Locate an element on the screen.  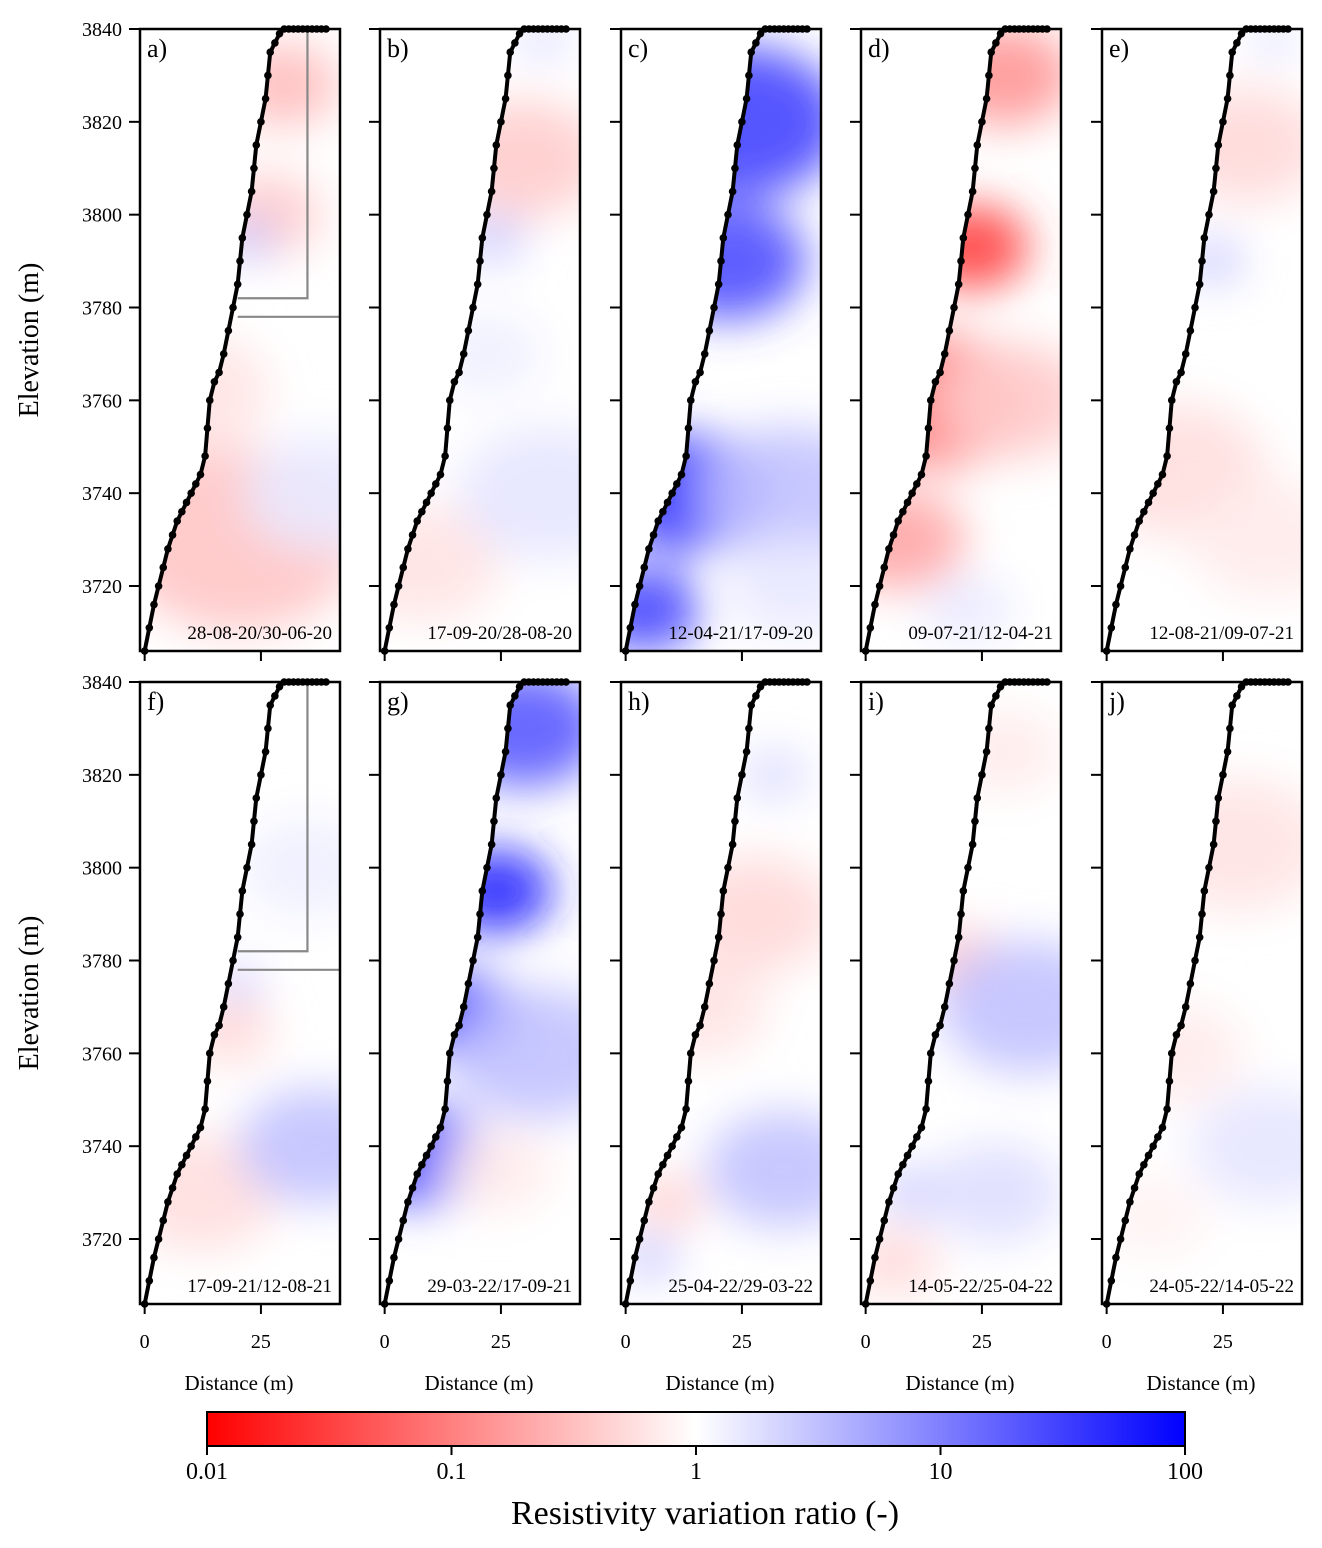
panel-period: 17-09-20/28-08-20 is located at coordinates (499, 633).